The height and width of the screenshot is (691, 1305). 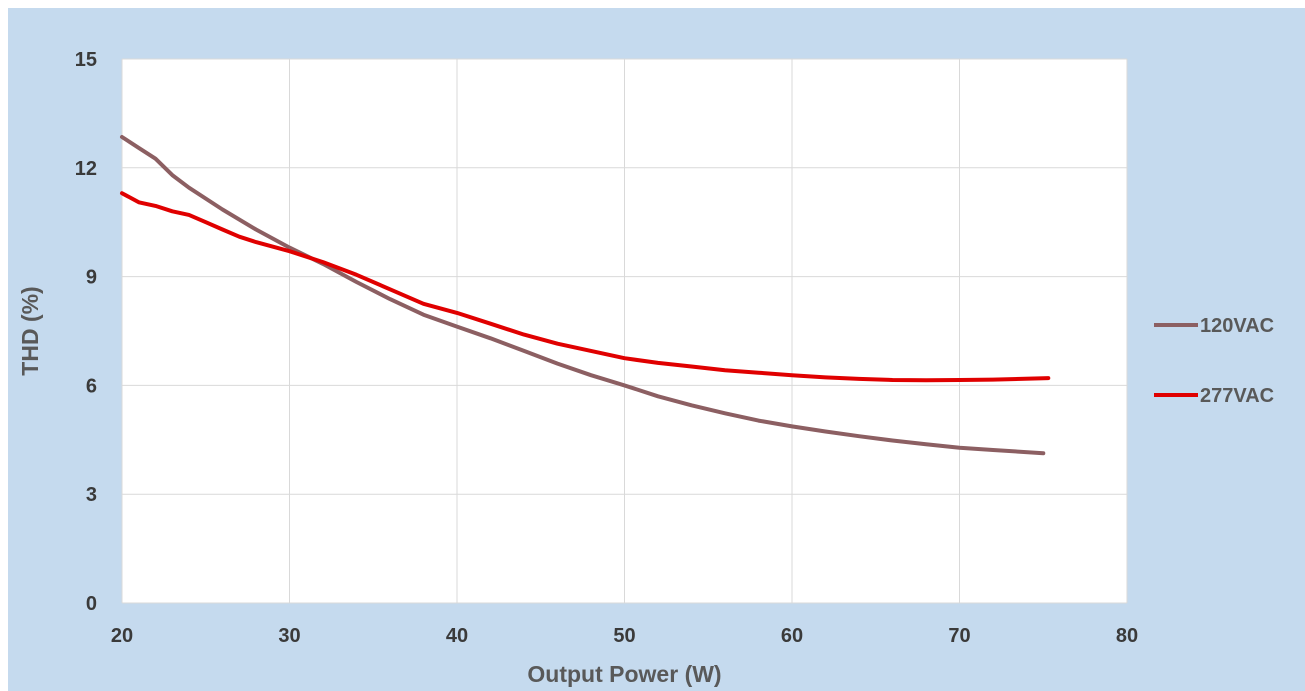 I want to click on legend-label-120vac: 120VAC, so click(x=1237, y=326).